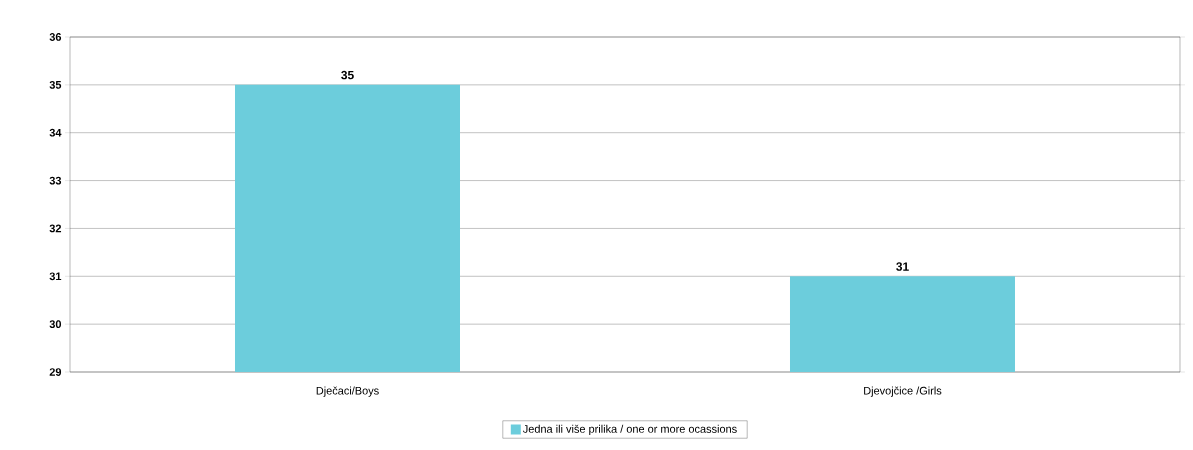 The width and height of the screenshot is (1193, 450). What do you see at coordinates (902, 266) in the screenshot?
I see `data-label: 31` at bounding box center [902, 266].